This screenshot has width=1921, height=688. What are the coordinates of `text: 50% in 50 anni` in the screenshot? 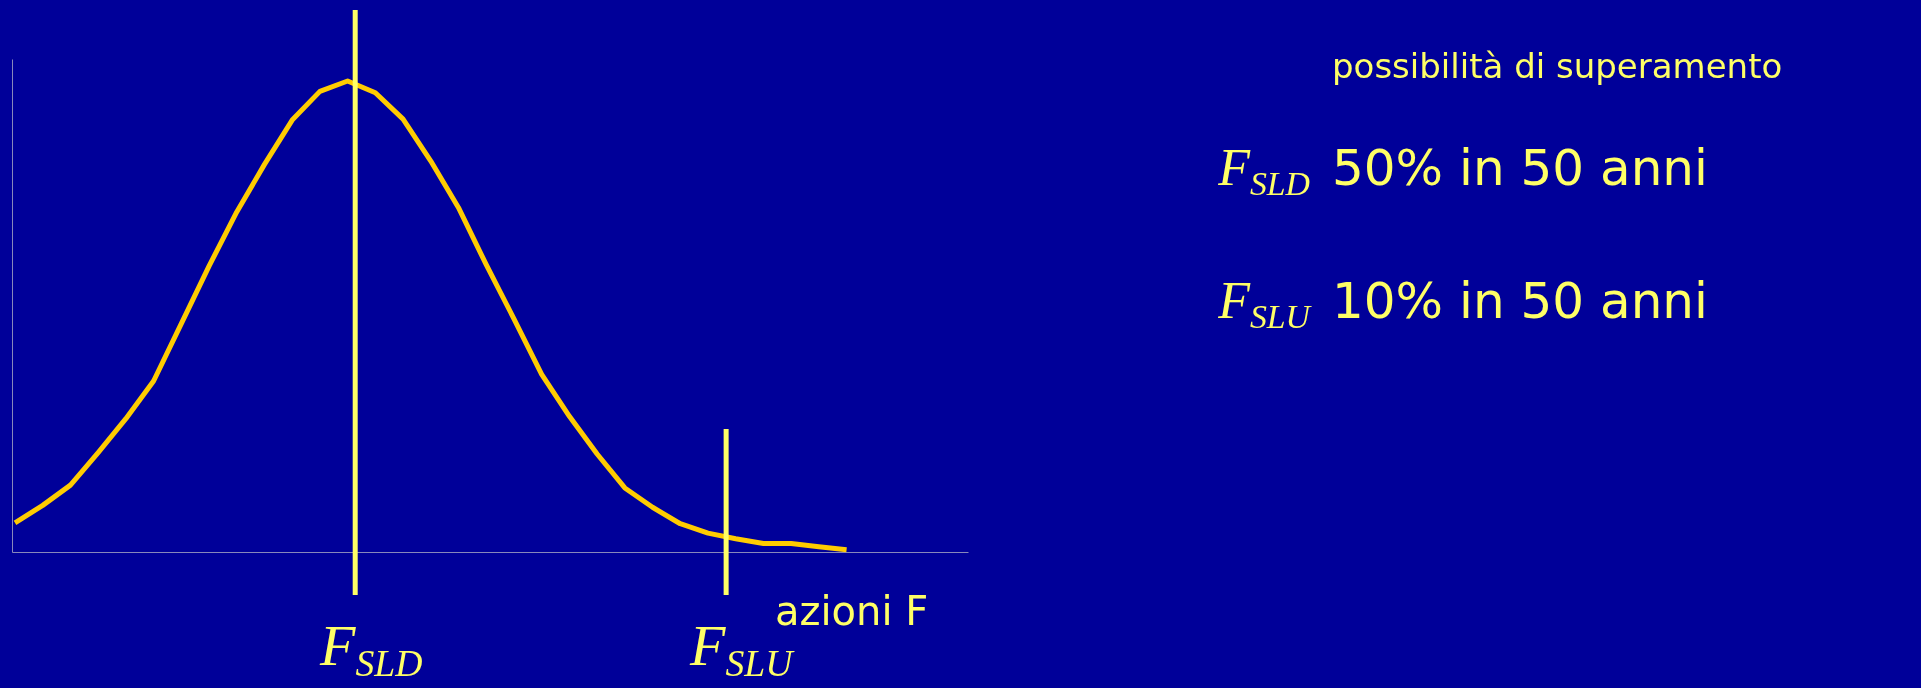 It's located at (1520, 168).